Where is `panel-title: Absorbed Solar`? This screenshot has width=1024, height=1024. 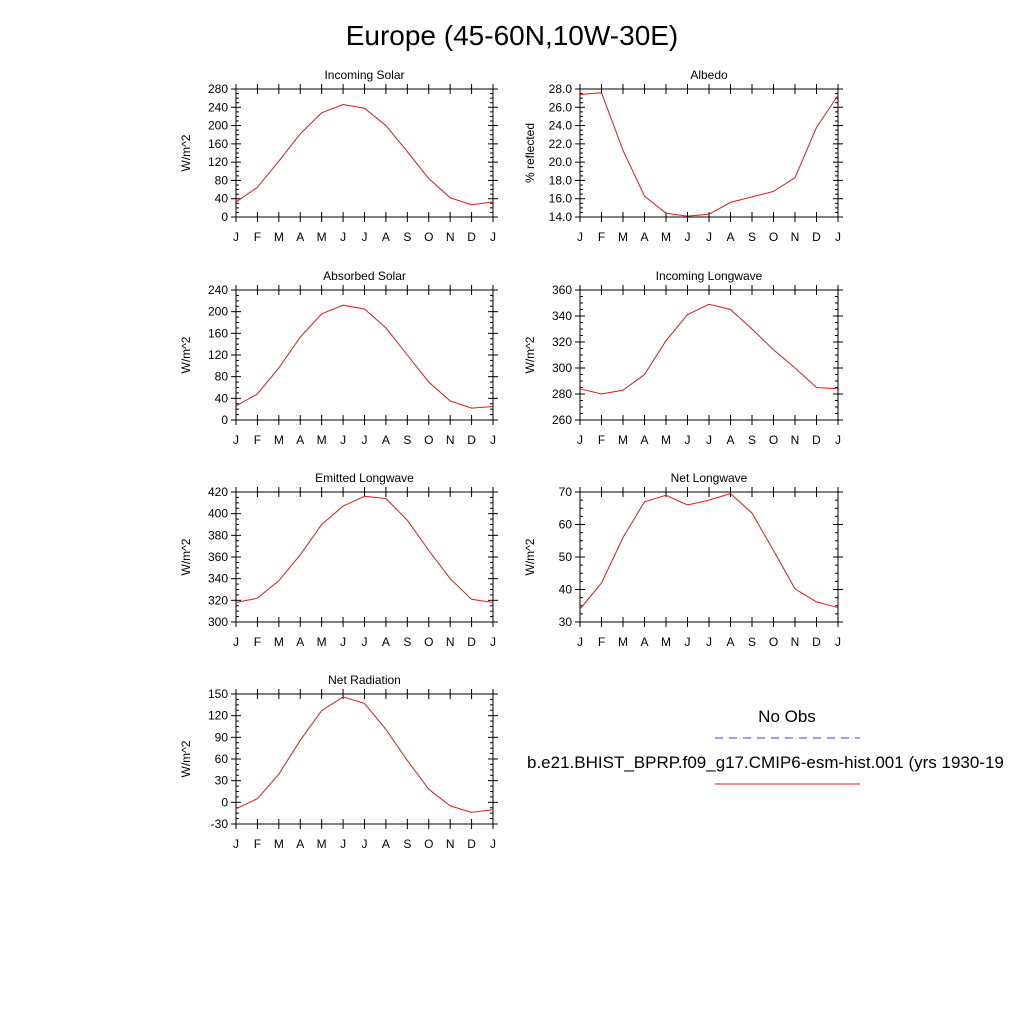
panel-title: Absorbed Solar is located at coordinates (364, 276).